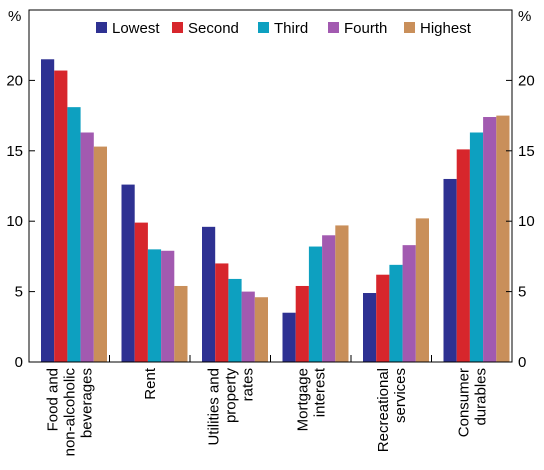 The width and height of the screenshot is (544, 470). What do you see at coordinates (14, 80) in the screenshot?
I see `y-tick-label-left: 20` at bounding box center [14, 80].